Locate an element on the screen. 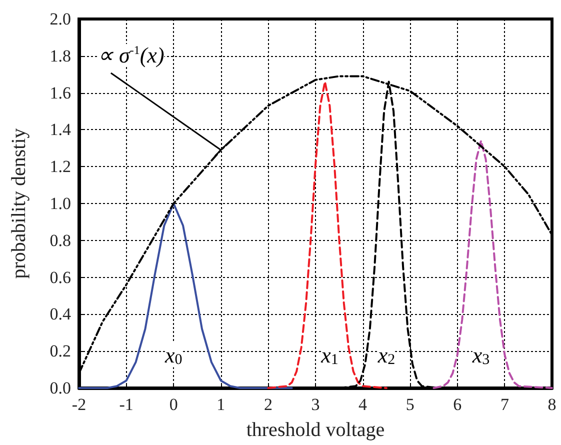  y-tick-label: 1.0 is located at coordinates (60, 203).